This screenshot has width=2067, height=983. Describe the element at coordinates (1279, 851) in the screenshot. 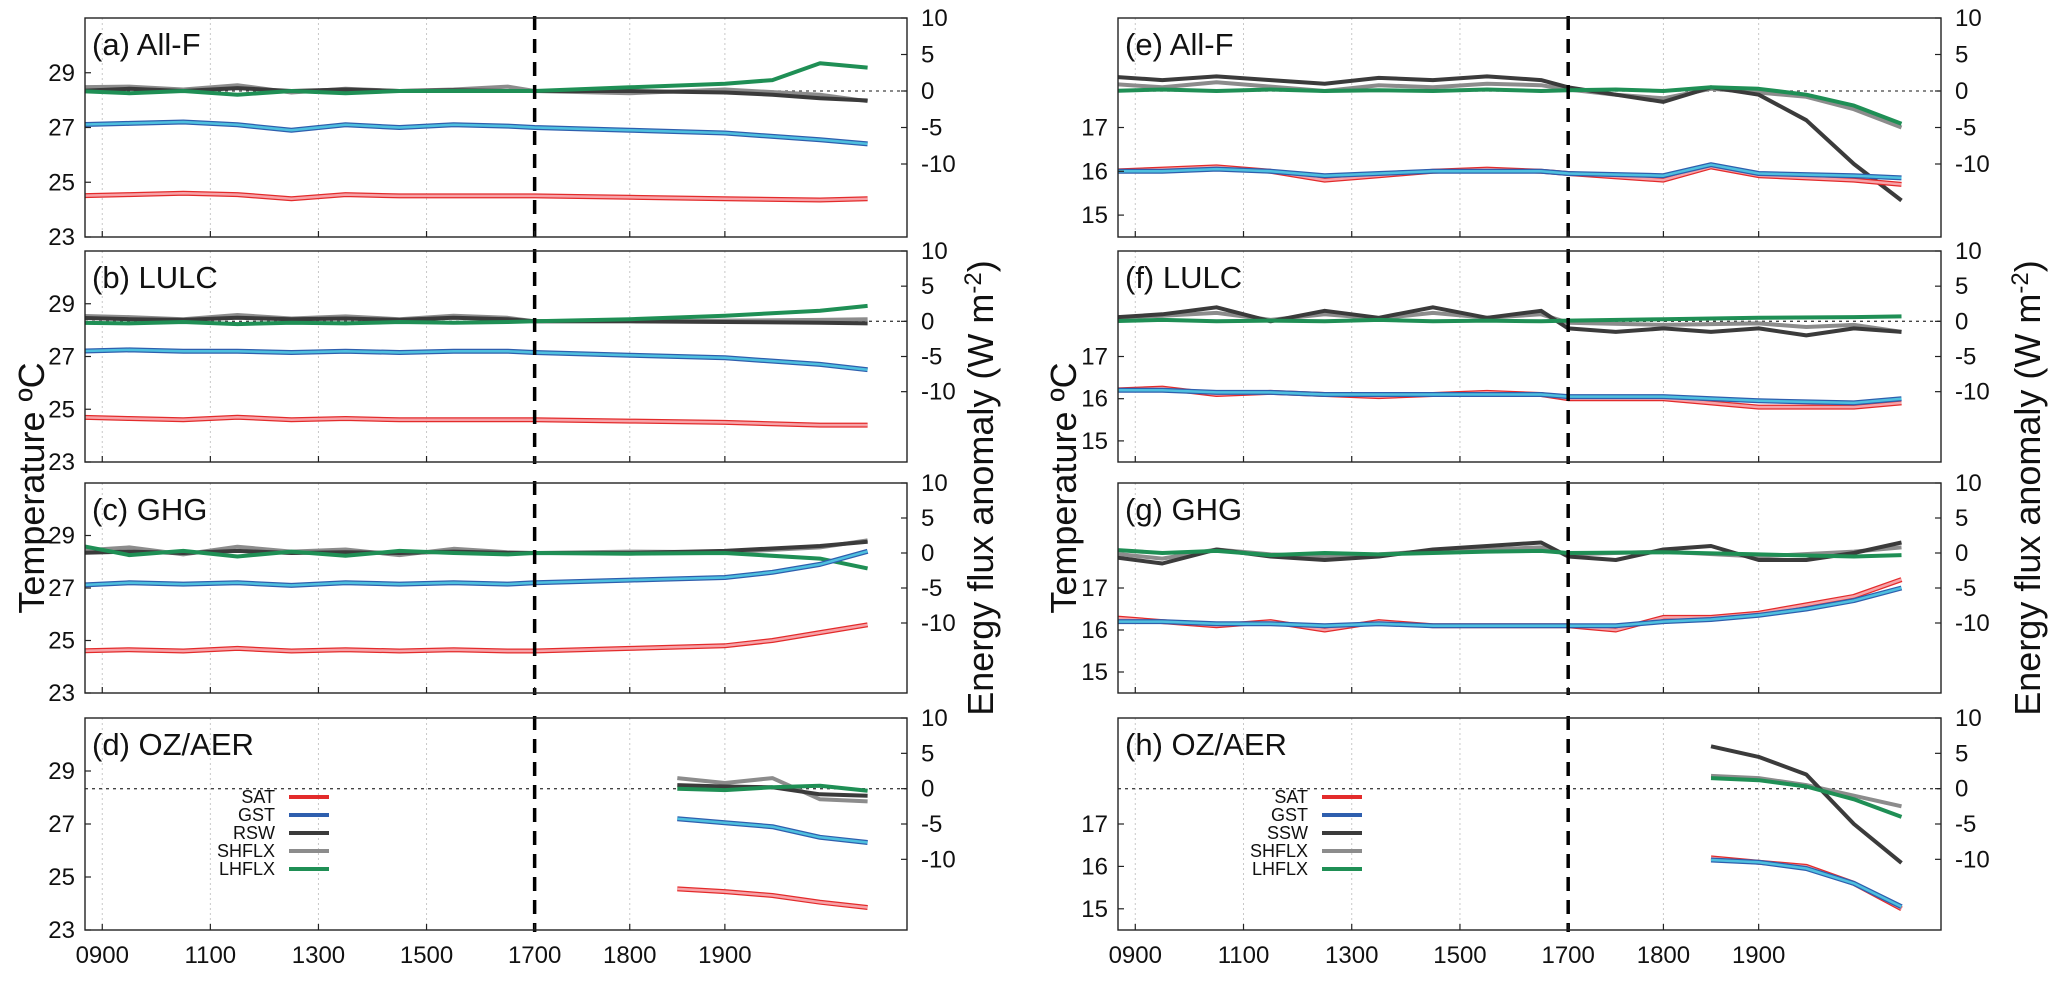

I see `legend-label: SHFLX` at that location.